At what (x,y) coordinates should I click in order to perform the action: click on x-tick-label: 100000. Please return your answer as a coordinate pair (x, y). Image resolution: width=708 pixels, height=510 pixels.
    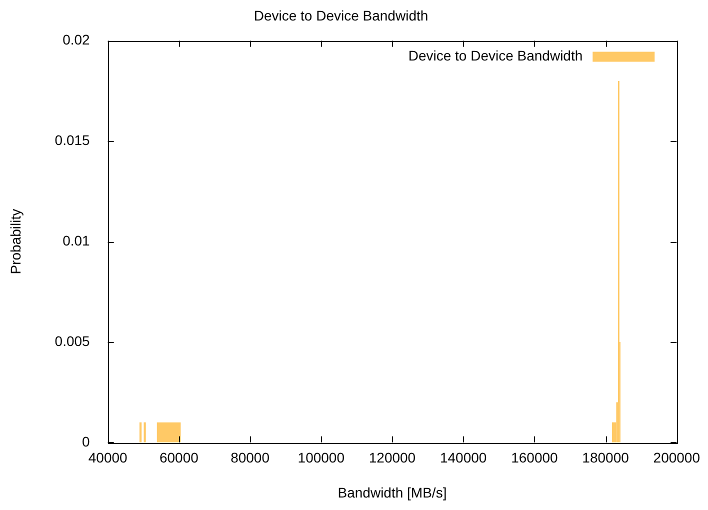
    Looking at the image, I should click on (321, 458).